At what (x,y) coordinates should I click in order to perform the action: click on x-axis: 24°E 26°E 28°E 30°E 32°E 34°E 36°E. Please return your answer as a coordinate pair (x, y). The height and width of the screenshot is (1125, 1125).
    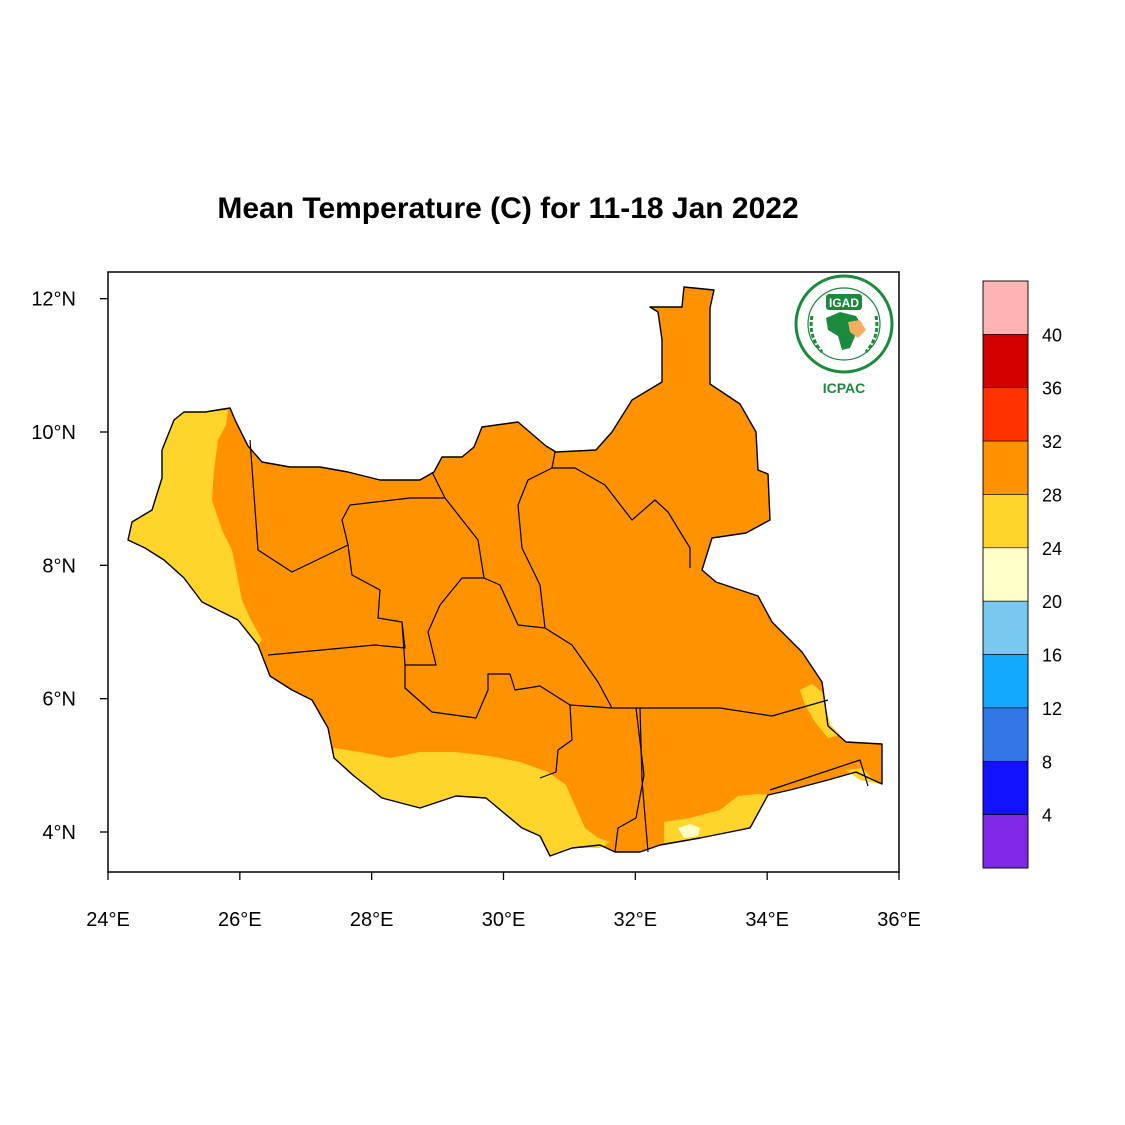
    Looking at the image, I should click on (503, 901).